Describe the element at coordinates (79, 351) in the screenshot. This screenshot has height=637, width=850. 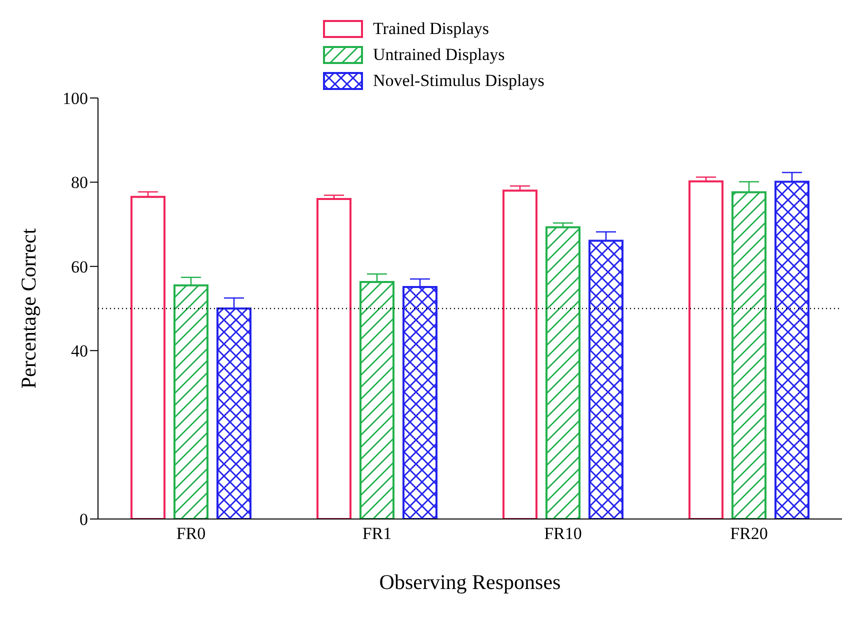
I see `y-tick-label: 40` at that location.